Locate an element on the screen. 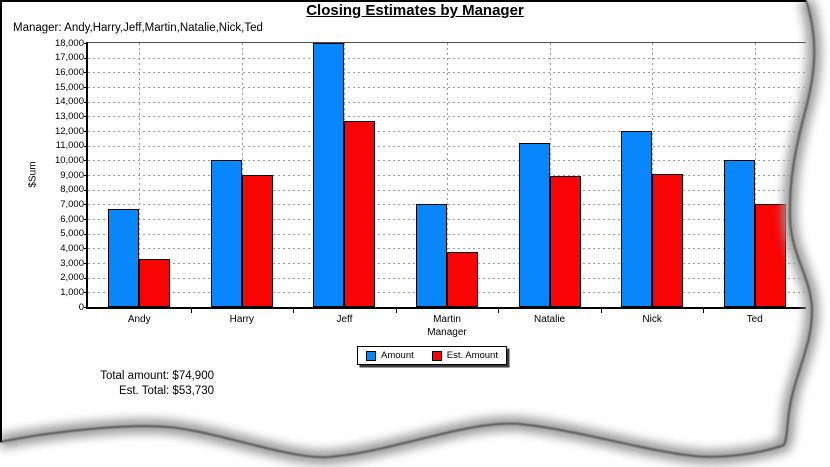 The width and height of the screenshot is (830, 467). legend-label-est-amount: Est. Amount is located at coordinates (472, 355).